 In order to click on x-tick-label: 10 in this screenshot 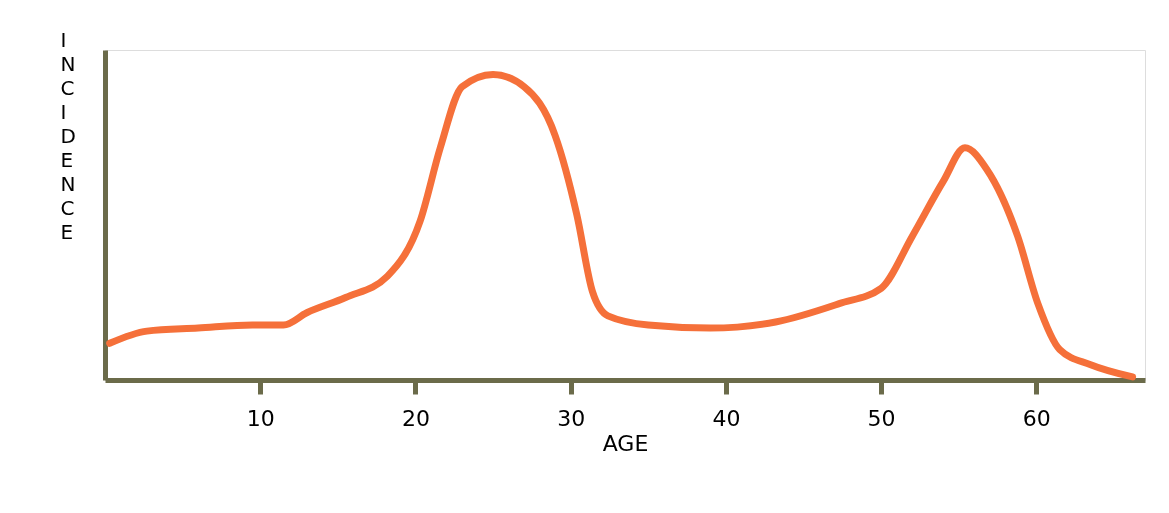, I will do `click(260, 418)`.